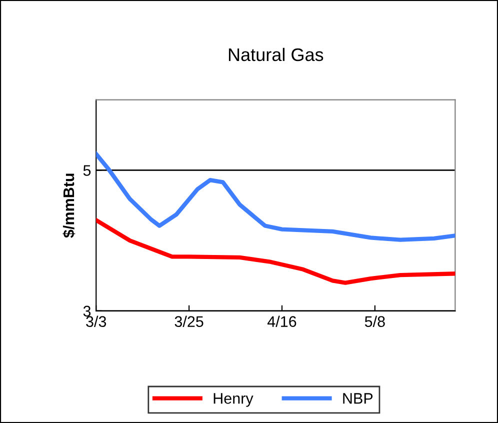  I want to click on chart-title: Natural Gas, so click(276, 55).